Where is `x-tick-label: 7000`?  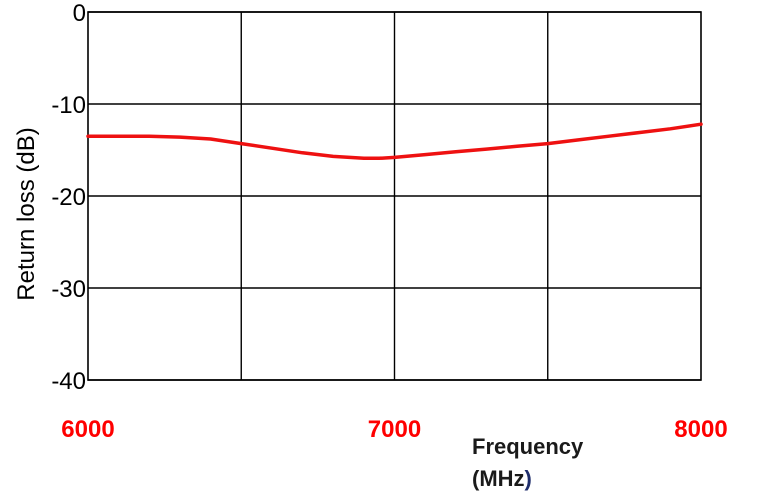 x-tick-label: 7000 is located at coordinates (394, 429).